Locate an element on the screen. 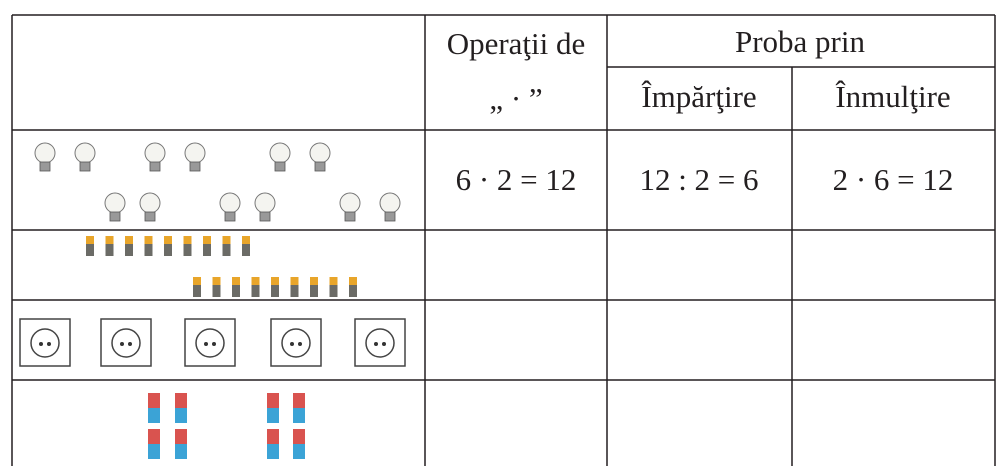 The image size is (1008, 466). bulbs-row is located at coordinates (217, 182).